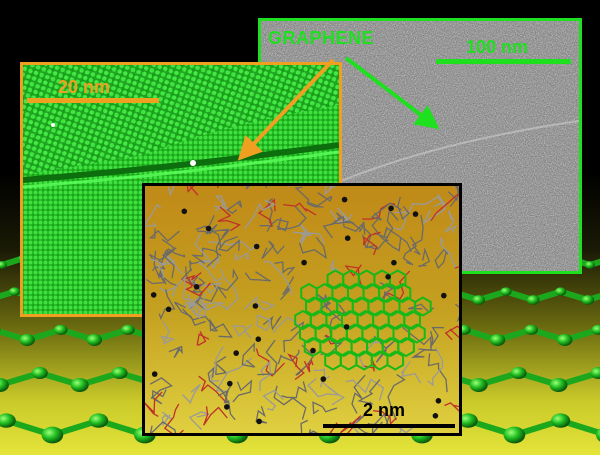 The width and height of the screenshot is (600, 455). I want to click on simulation-scale-label: 20 nm, so click(84, 87).